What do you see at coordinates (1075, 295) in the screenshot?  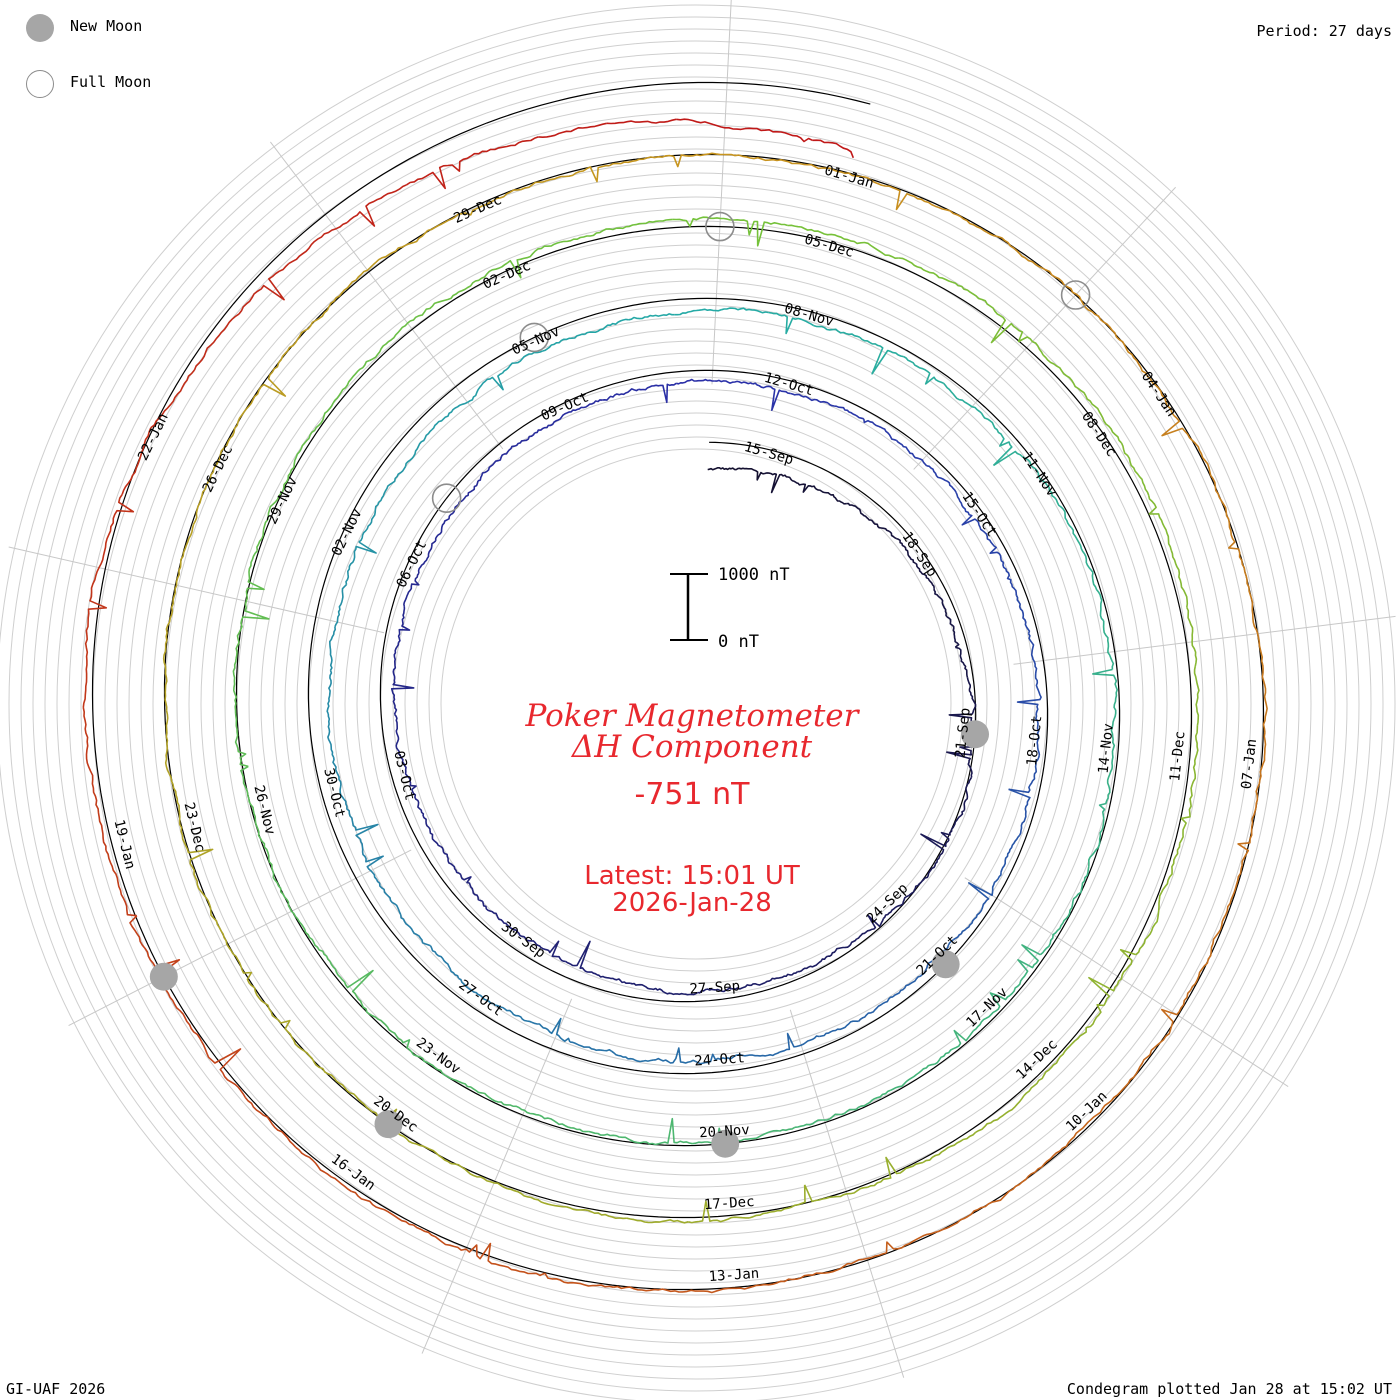 I see `full-moon-marker` at bounding box center [1075, 295].